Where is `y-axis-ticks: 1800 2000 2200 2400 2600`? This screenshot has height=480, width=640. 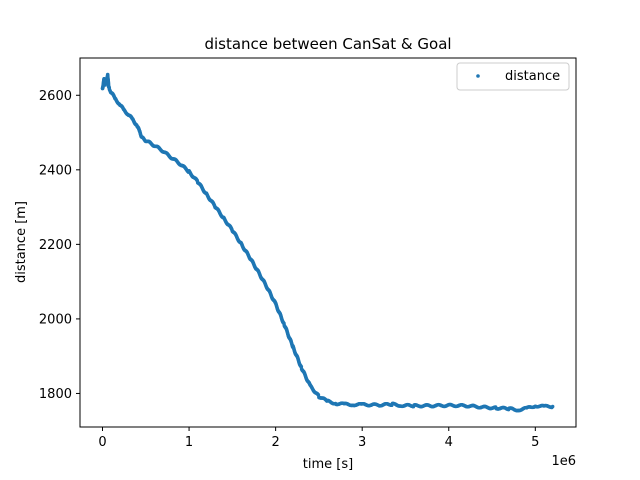 y-axis-ticks: 1800 2000 2200 2400 2600 is located at coordinates (59, 245).